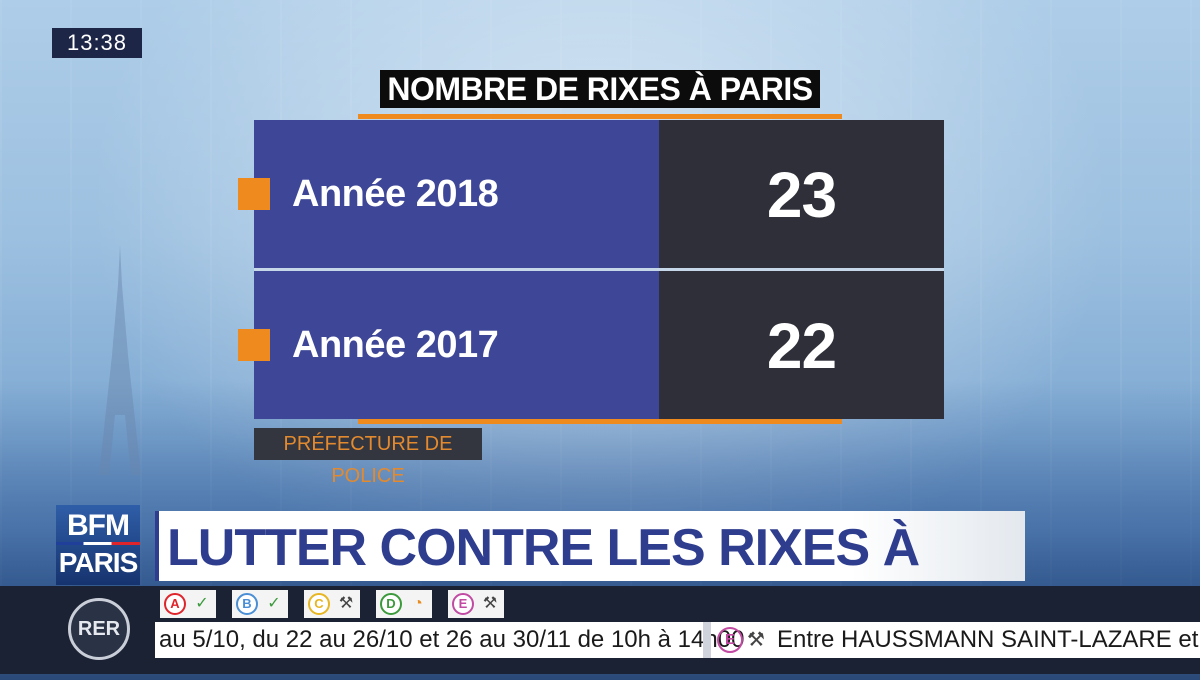 This screenshot has width=1200, height=680. Describe the element at coordinates (463, 604) in the screenshot. I see `rer-line-letter: E` at that location.